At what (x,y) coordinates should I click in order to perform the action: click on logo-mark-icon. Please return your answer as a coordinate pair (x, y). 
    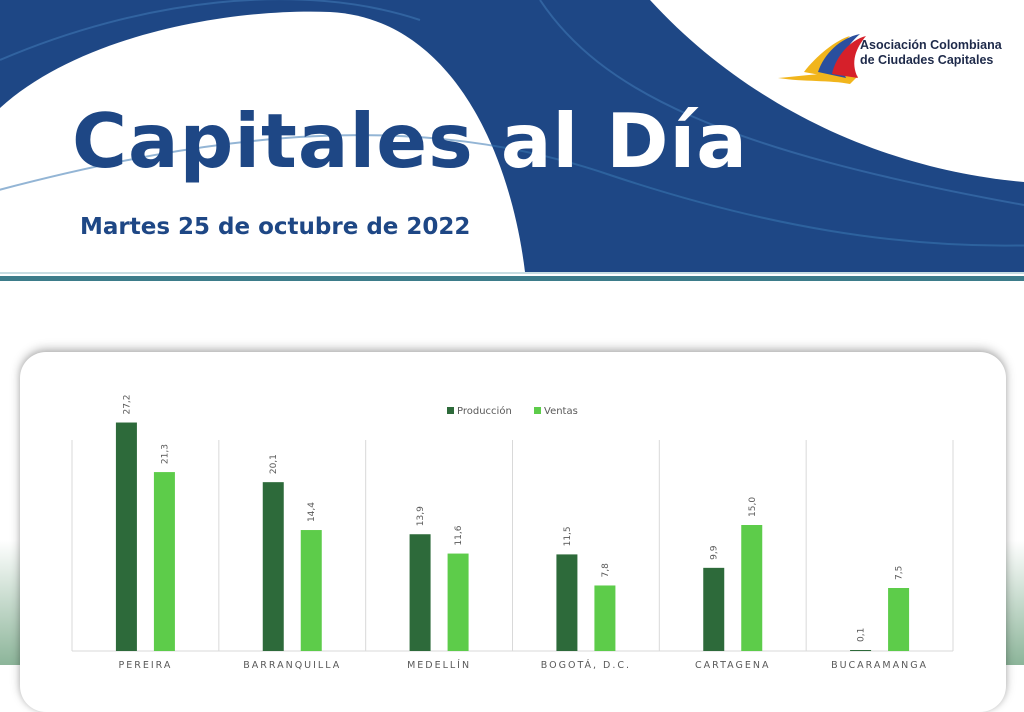
    Looking at the image, I should click on (822, 59).